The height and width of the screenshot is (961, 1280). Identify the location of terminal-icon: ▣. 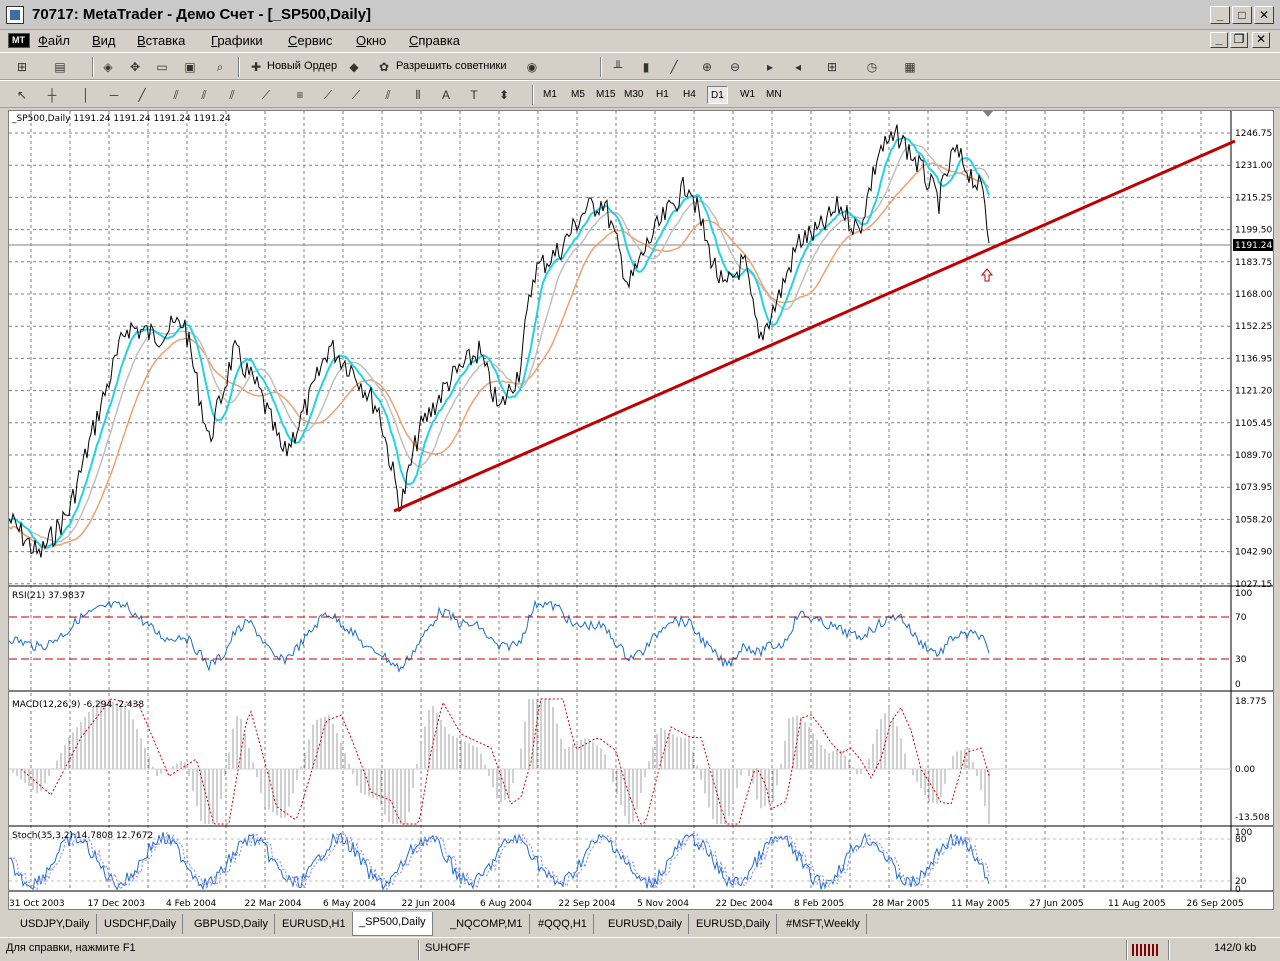
(190, 67).